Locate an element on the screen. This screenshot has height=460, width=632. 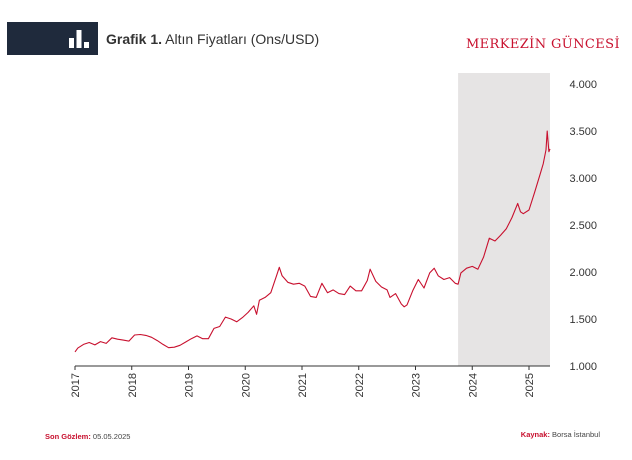
y-tick-label: 2.000 is located at coordinates (583, 273).